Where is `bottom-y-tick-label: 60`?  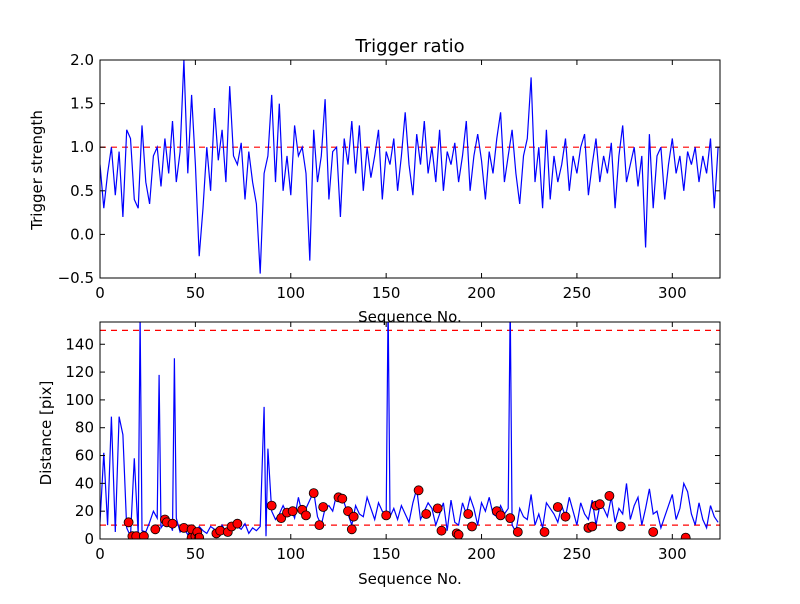 bottom-y-tick-label: 60 is located at coordinates (84, 456).